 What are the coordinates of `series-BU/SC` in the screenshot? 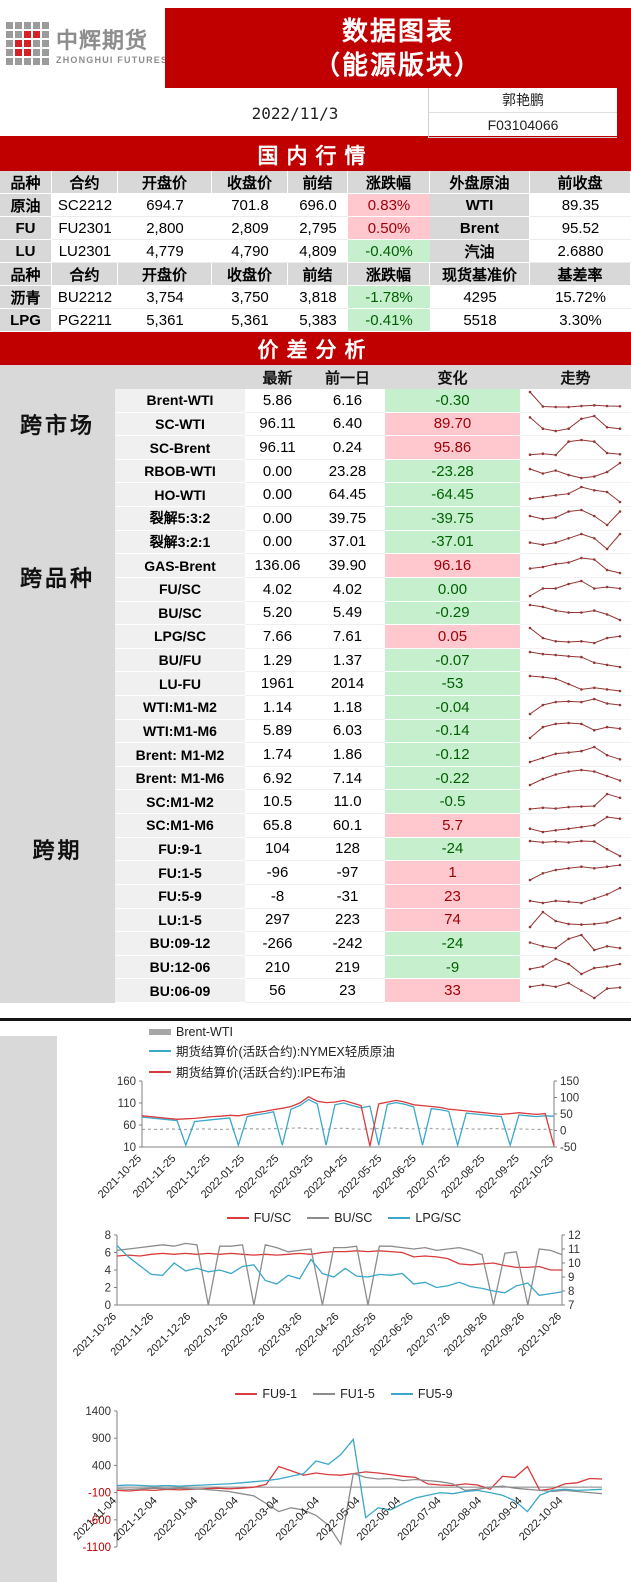 It's located at (339, 1274).